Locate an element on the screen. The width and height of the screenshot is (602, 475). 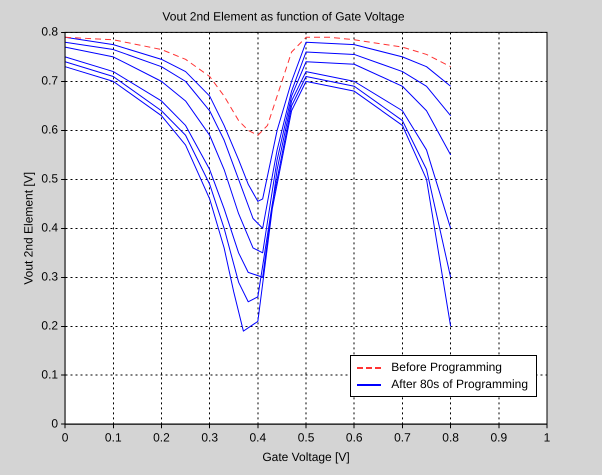
x-tick-label: 0.4 is located at coordinates (258, 437).